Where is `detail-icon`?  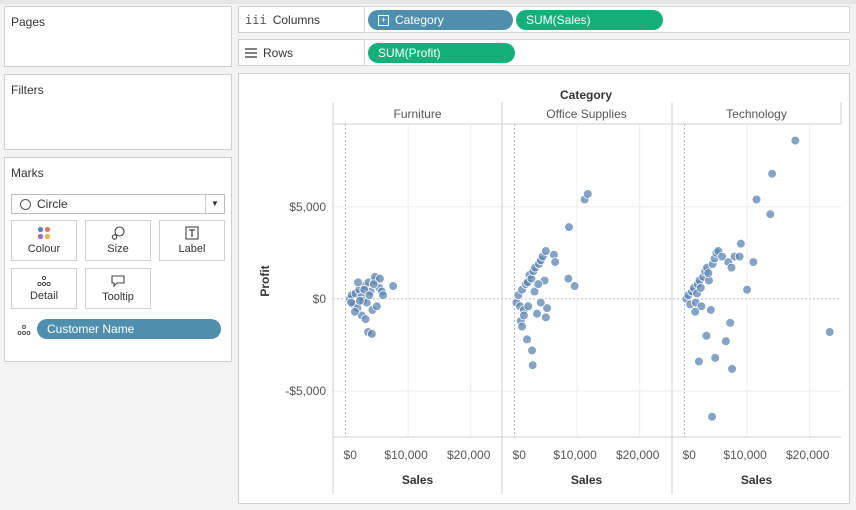 detail-icon is located at coordinates (44, 281).